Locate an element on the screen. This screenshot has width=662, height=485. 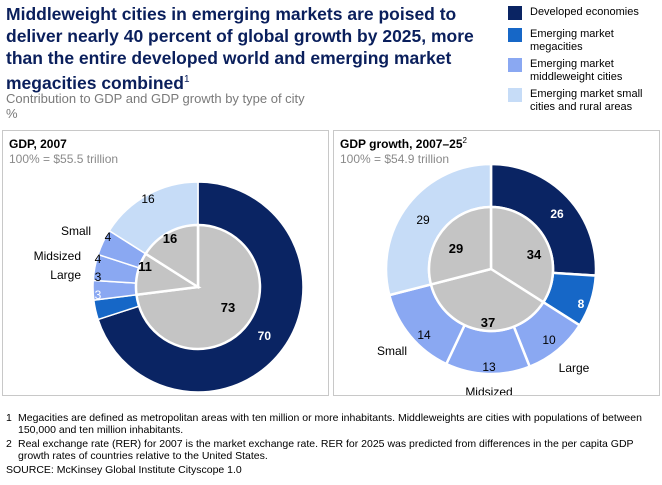
footnote-number: 2 is located at coordinates (9, 444).